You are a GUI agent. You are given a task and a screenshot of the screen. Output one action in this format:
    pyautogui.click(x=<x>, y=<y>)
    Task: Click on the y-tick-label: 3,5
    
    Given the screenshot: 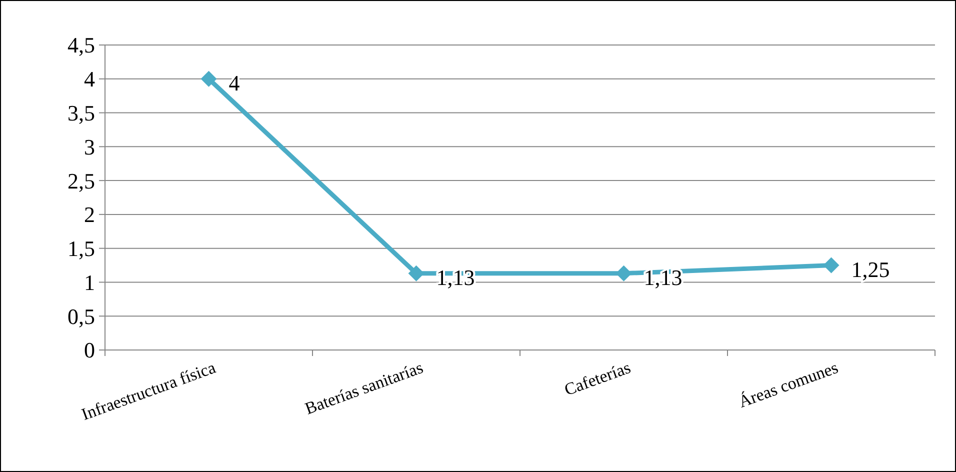 What is the action you would take?
    pyautogui.click(x=81, y=113)
    